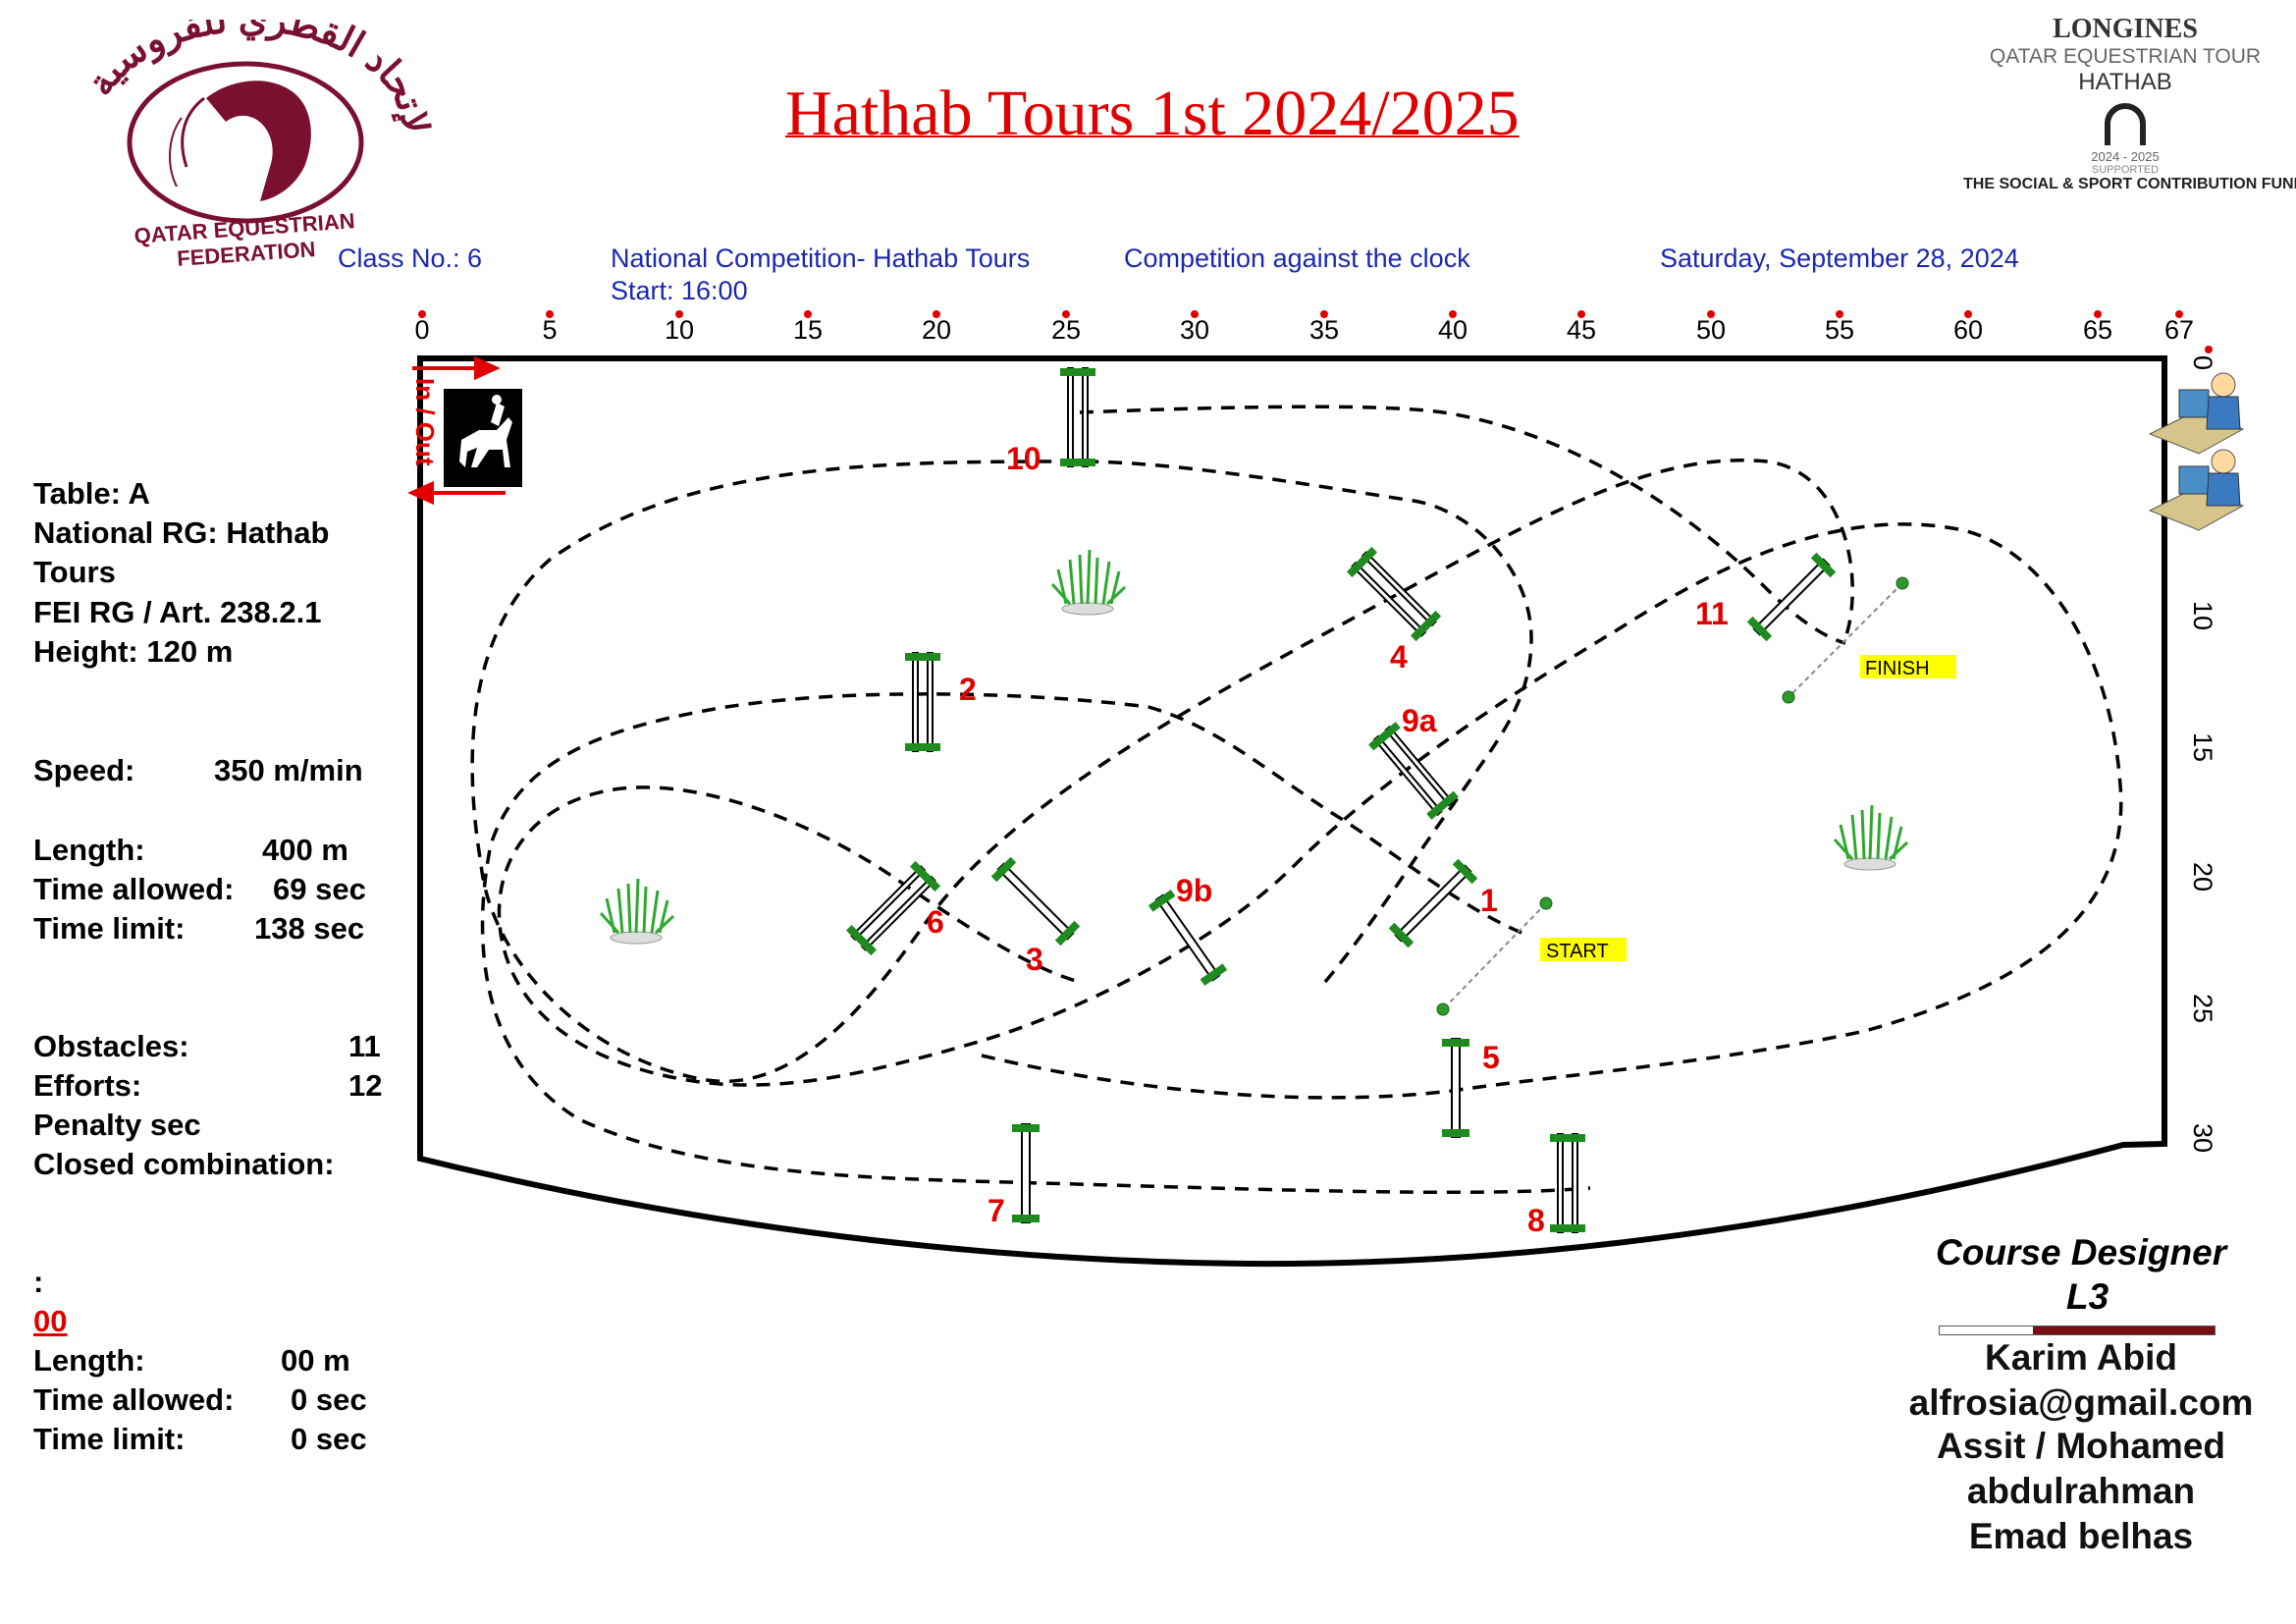  Describe the element at coordinates (2203, 877) in the screenshot. I see `y-tick: 20` at that location.